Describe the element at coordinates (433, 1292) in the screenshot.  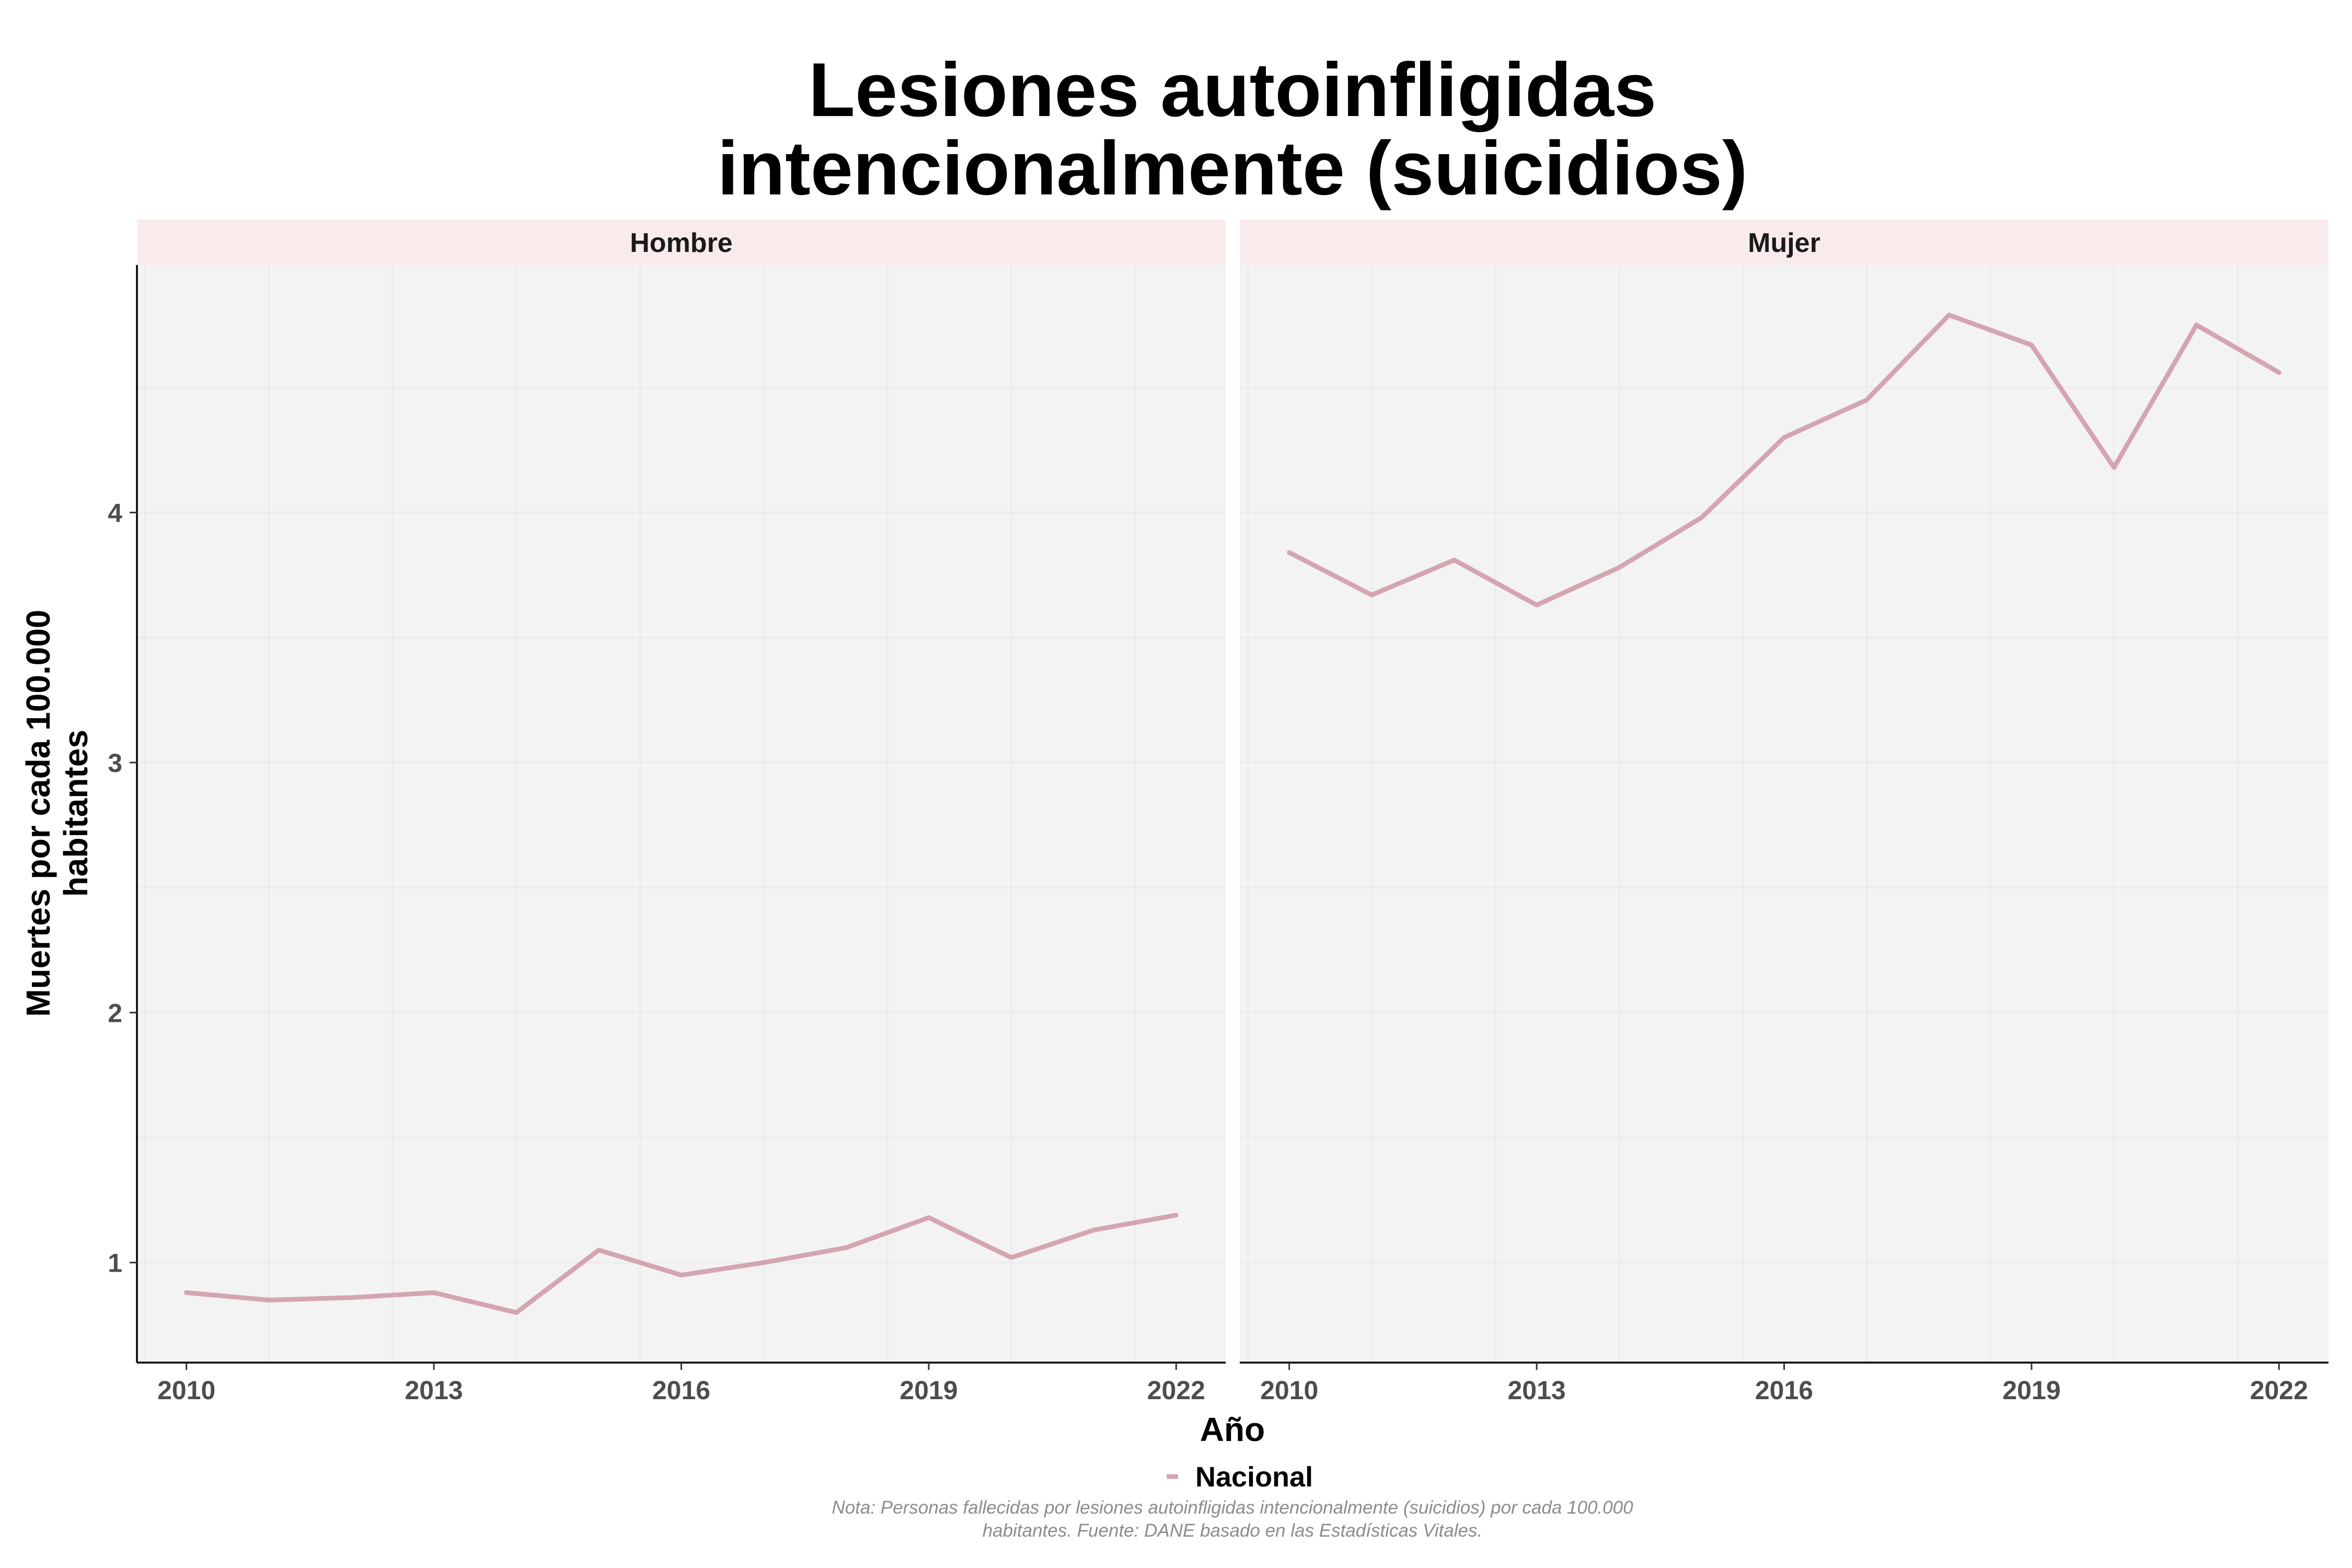
I see `data-point-hombre-2013` at that location.